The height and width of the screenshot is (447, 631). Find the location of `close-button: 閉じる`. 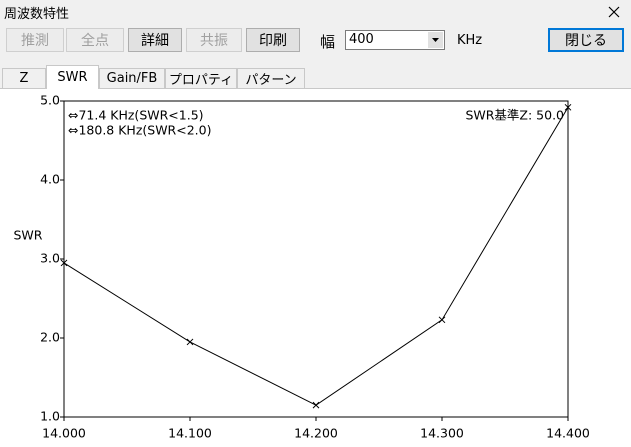

close-button: 閉じる is located at coordinates (586, 40).